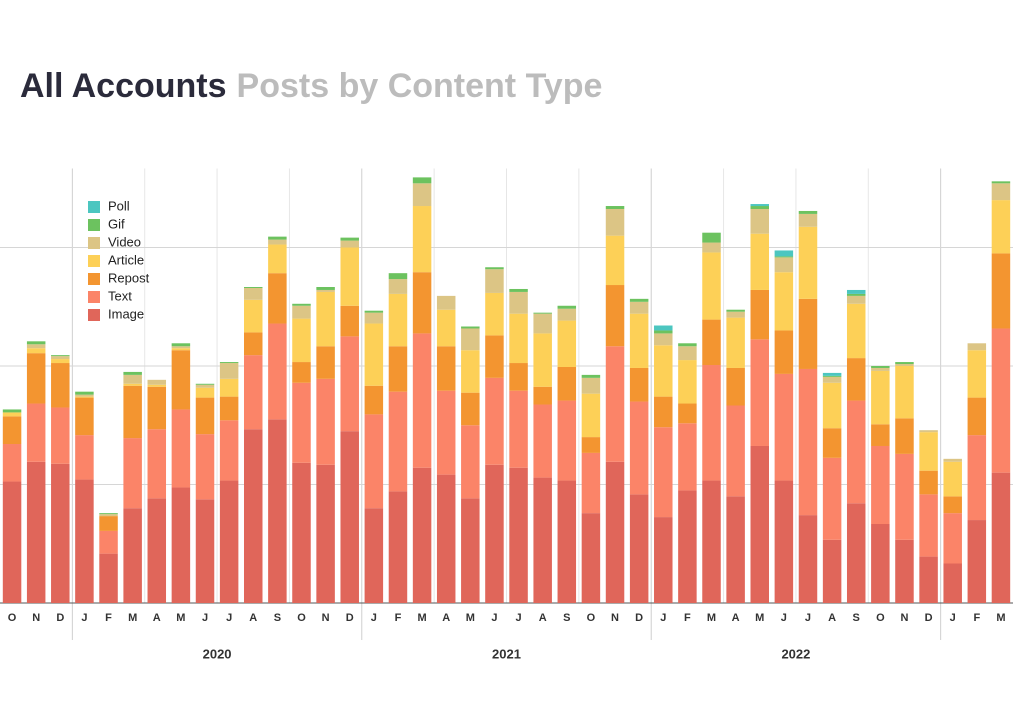 Image resolution: width=1024 pixels, height=721 pixels. What do you see at coordinates (976, 618) in the screenshot?
I see `x-tick-label: F` at bounding box center [976, 618].